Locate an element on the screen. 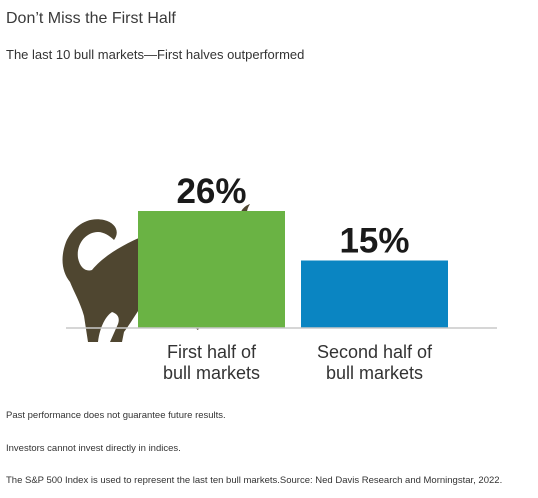  category-label-2: Second half of bull markets is located at coordinates (375, 362).